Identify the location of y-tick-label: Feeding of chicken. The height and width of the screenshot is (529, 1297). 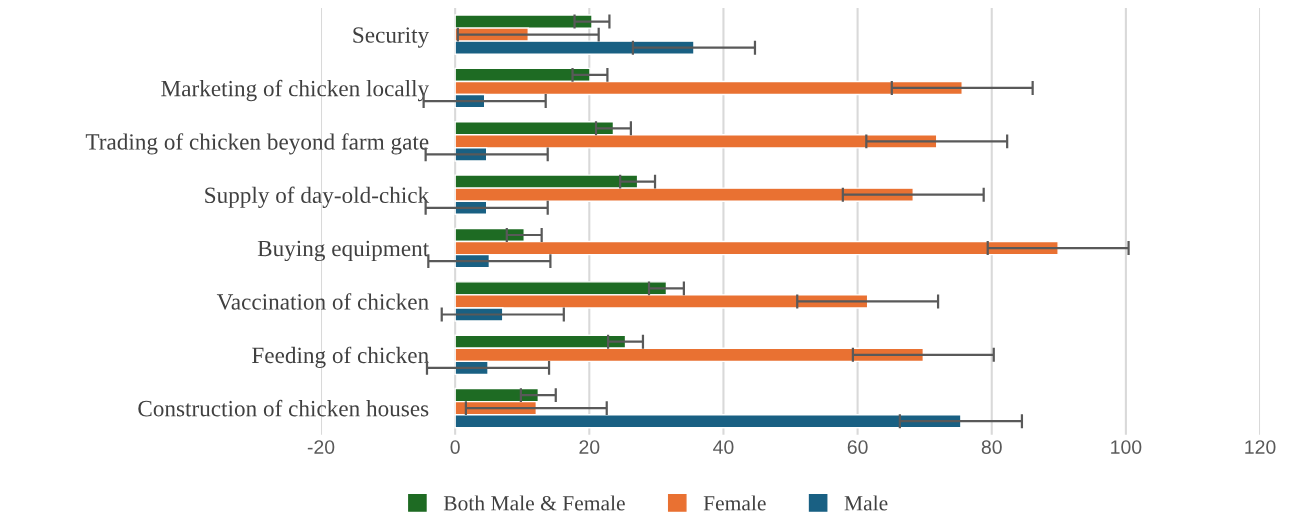
(340, 357).